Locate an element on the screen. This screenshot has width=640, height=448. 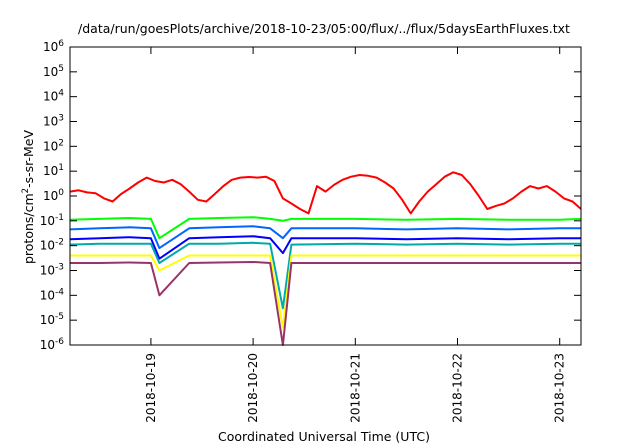
y-tick-label: 103 is located at coordinates (53, 121).